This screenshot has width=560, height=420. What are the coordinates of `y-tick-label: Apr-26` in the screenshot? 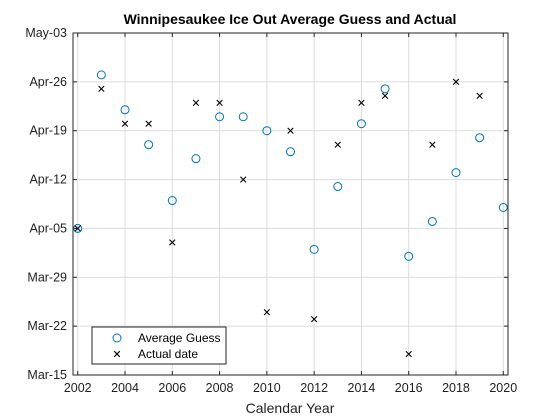 It's located at (48, 82).